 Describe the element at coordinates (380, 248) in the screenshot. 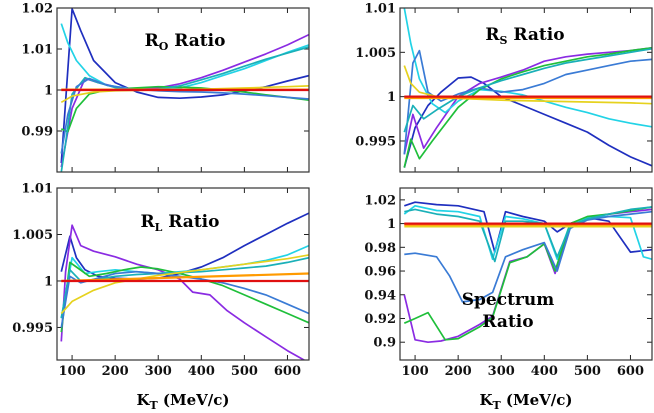

I see `y-tick-label: 0.98` at that location.